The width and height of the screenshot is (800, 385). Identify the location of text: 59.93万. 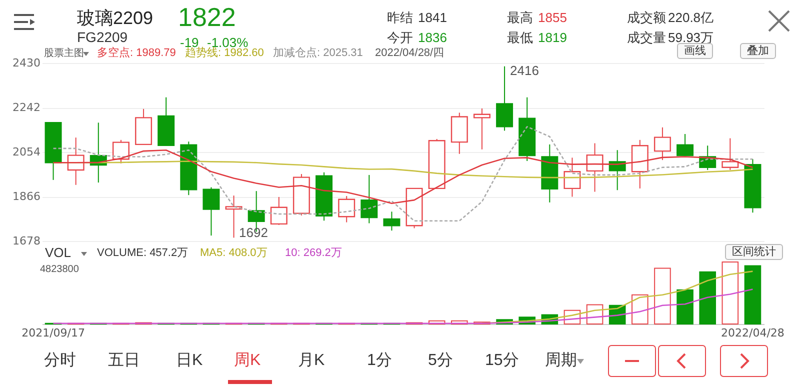
(691, 37).